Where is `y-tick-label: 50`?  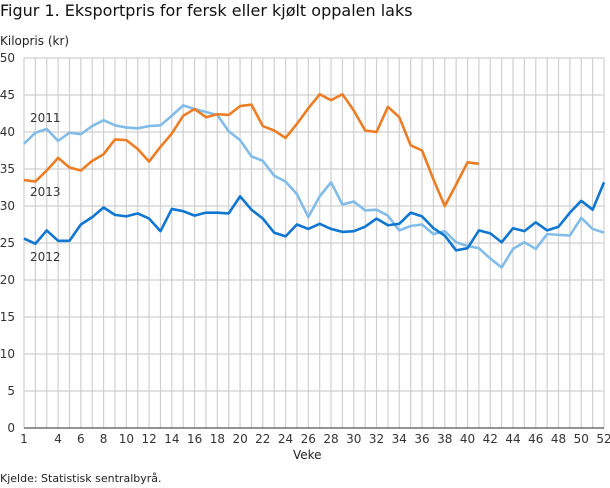 y-tick-label: 50 is located at coordinates (7, 58).